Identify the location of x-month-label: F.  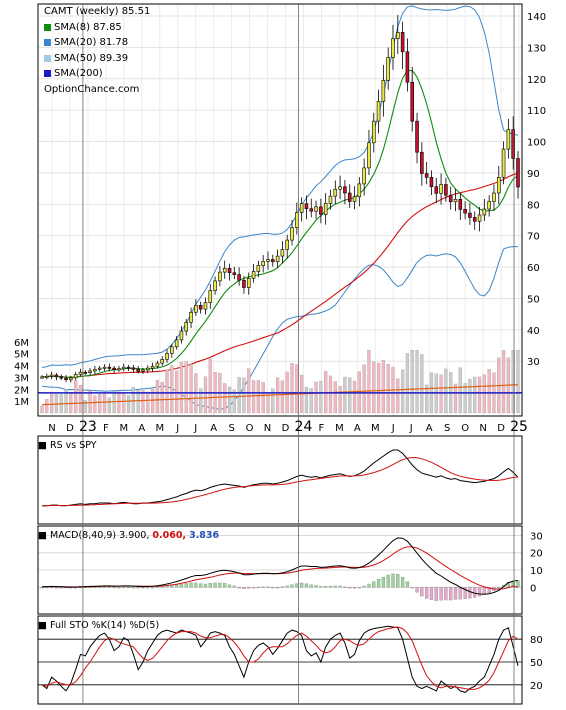
(322, 428).